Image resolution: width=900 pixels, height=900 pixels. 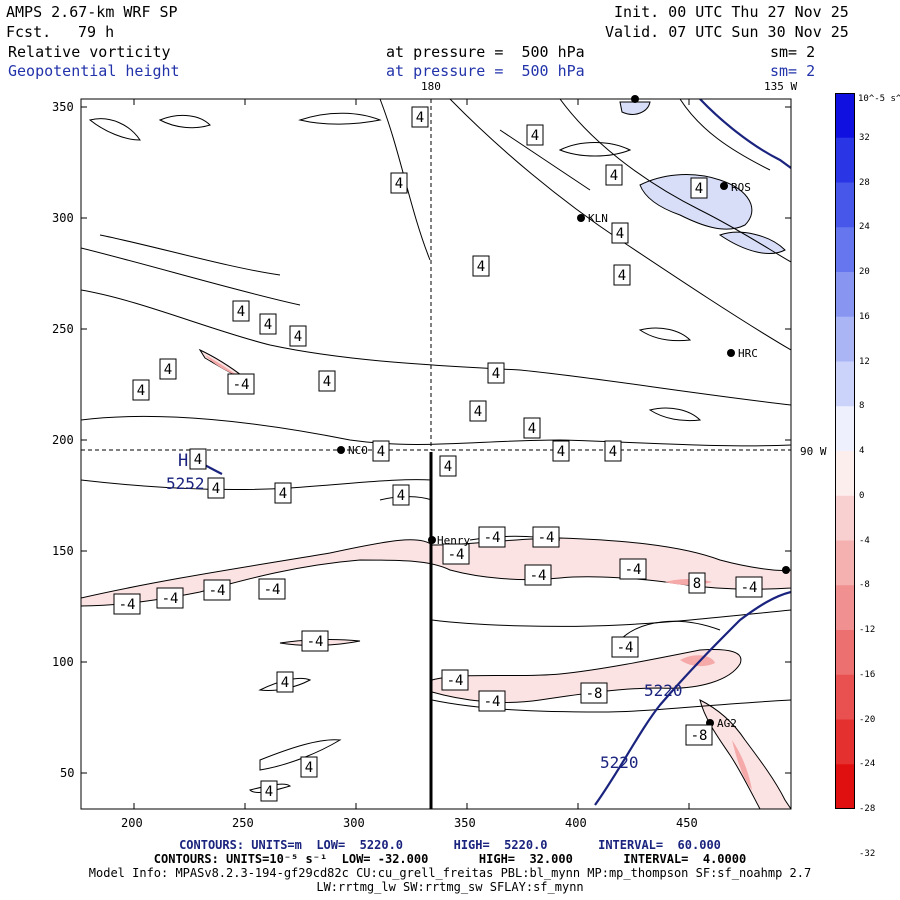 I want to click on colorbar-tick-label: 4, so click(x=862, y=451).